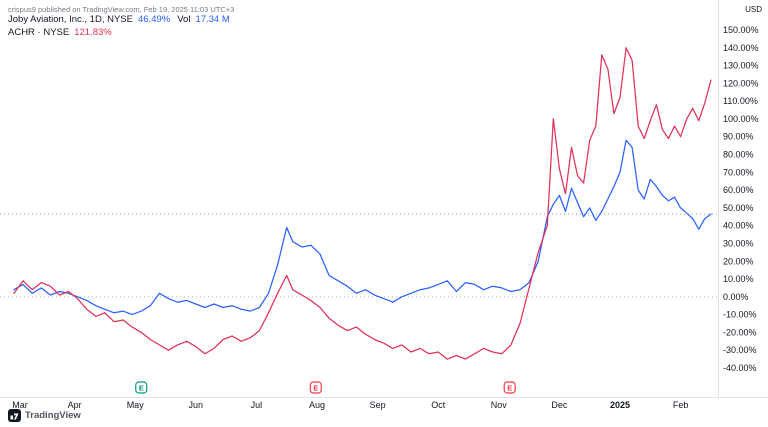 This screenshot has height=427, width=768. Describe the element at coordinates (753, 9) in the screenshot. I see `price-scale-currency-label: USD` at that location.